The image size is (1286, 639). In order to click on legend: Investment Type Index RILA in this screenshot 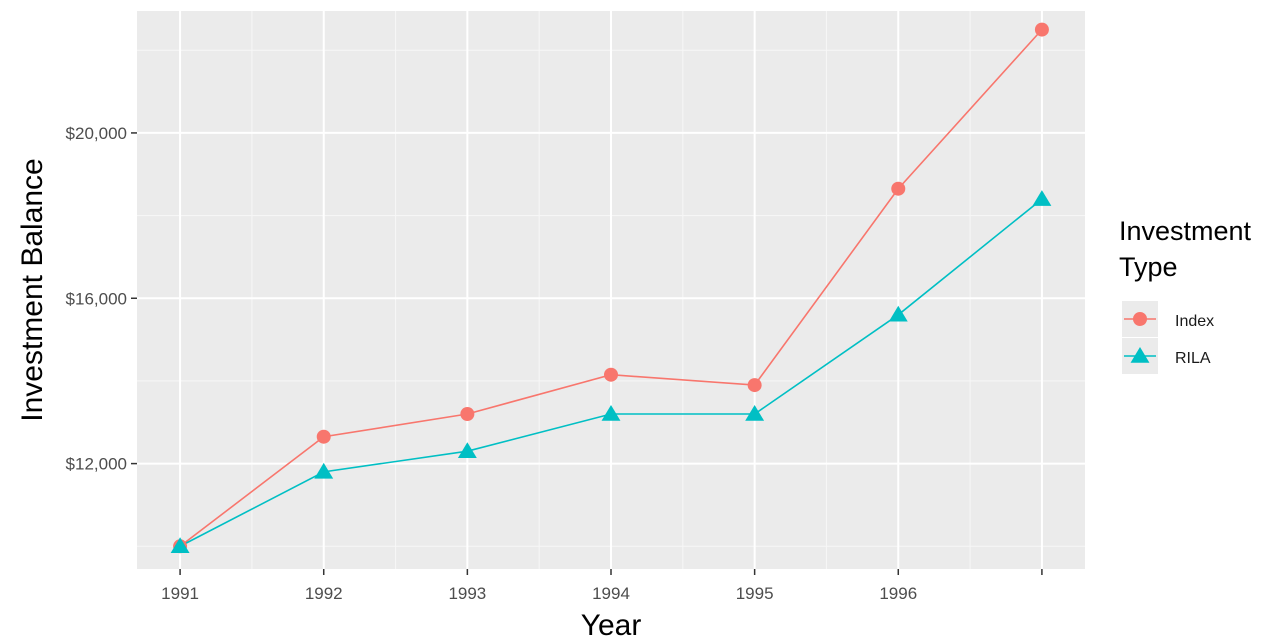, I will do `click(1185, 295)`.